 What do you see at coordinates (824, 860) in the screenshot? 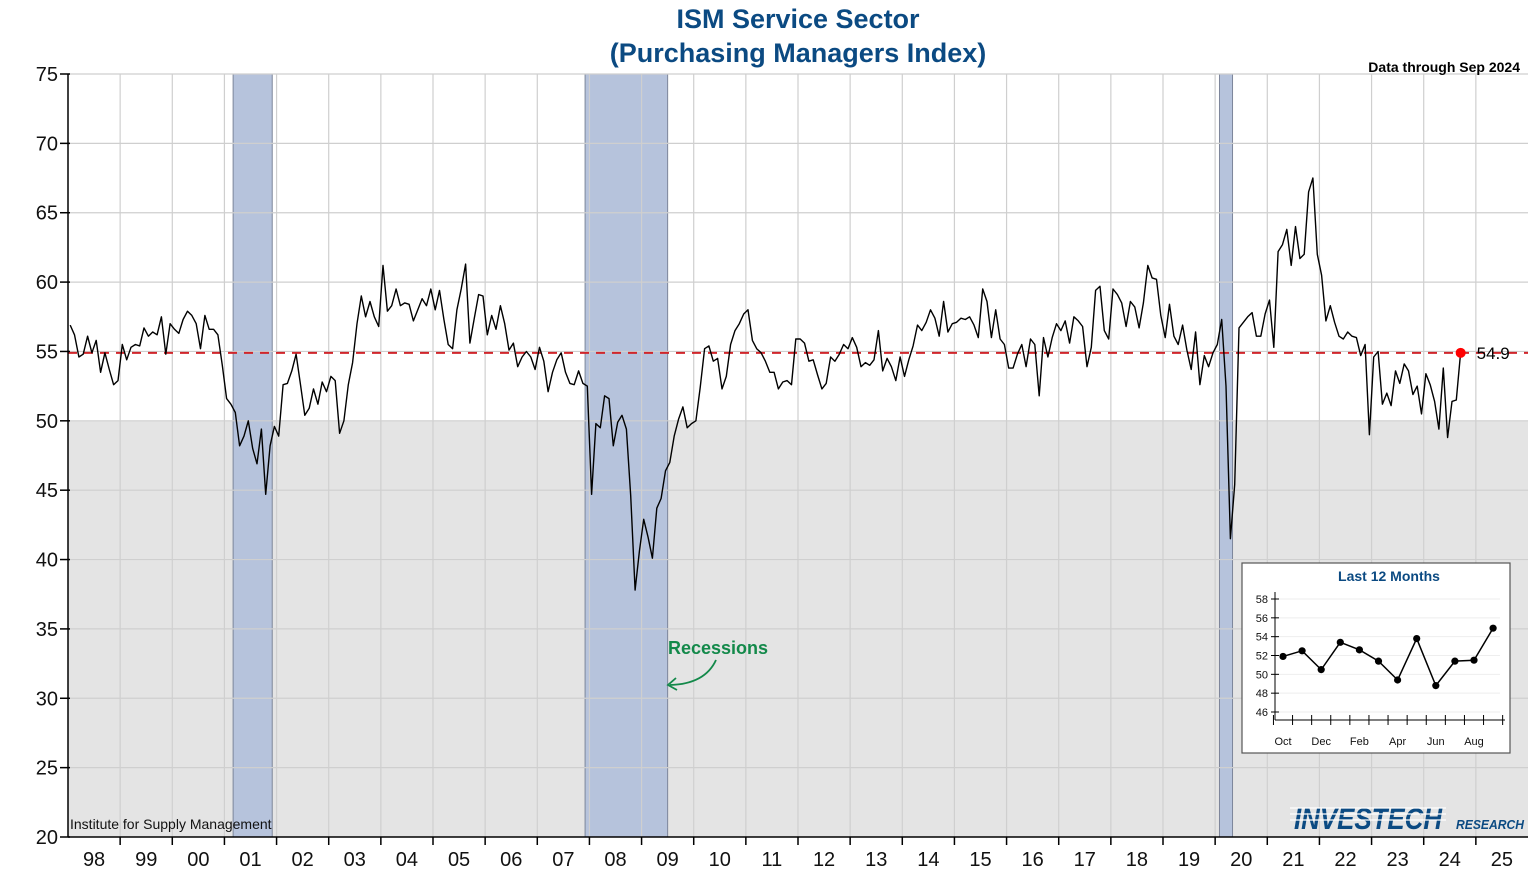
I see `x-tick-label: 12` at bounding box center [824, 860].